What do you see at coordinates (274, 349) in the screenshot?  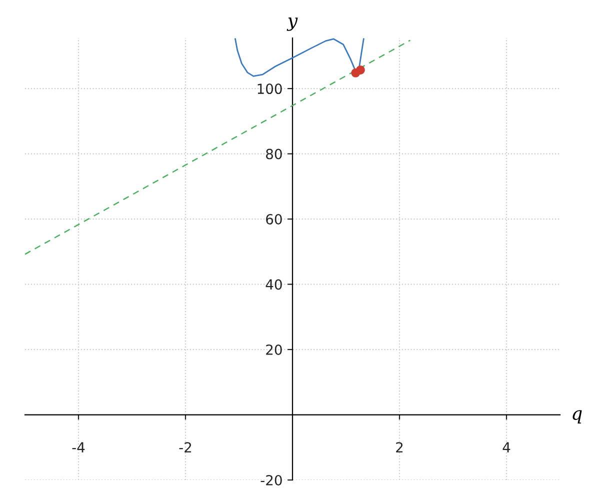 I see `y-tick-label: 20` at bounding box center [274, 349].